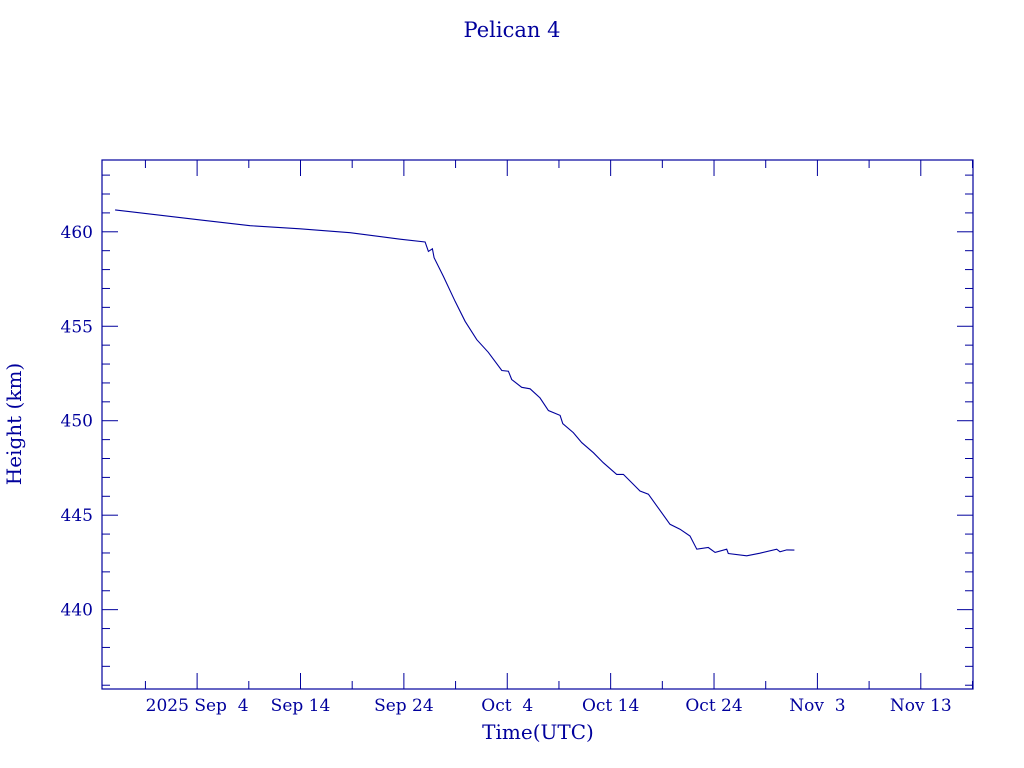 The width and height of the screenshot is (1024, 768). I want to click on y-tick-label: 460, so click(77, 233).